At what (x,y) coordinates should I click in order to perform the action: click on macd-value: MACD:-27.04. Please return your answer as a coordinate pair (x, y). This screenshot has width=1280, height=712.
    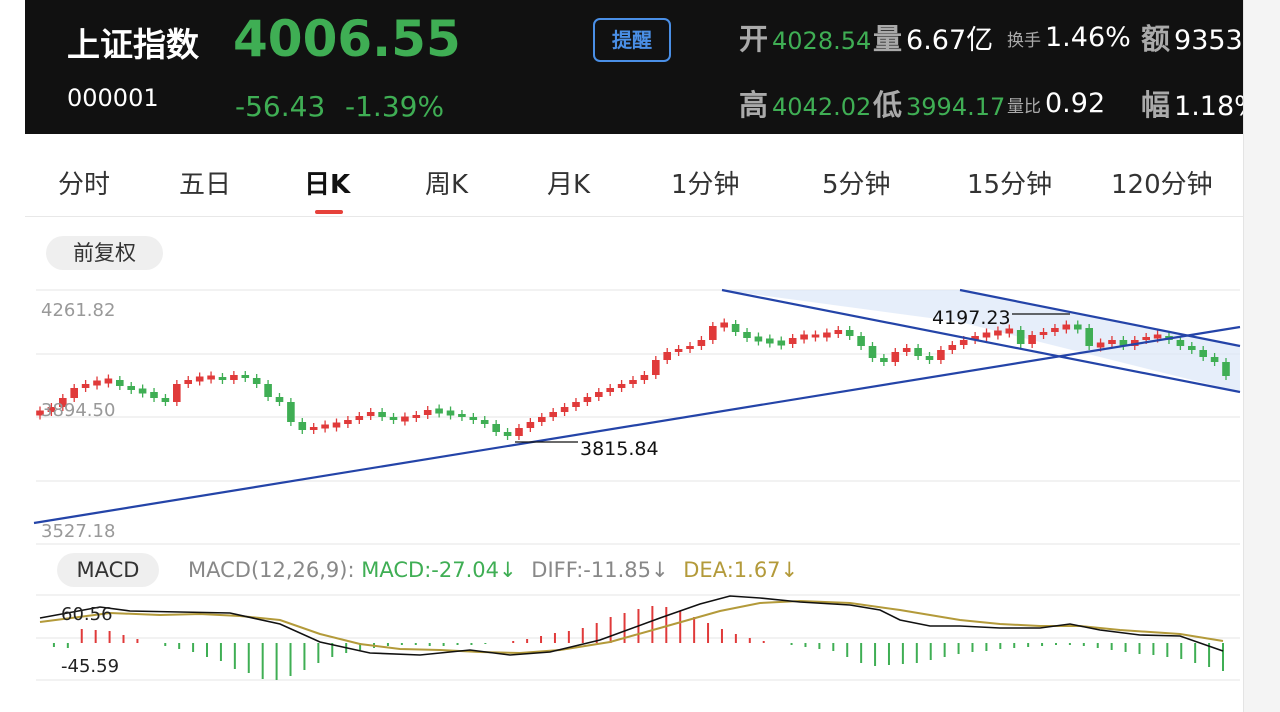
    Looking at the image, I should click on (430, 570).